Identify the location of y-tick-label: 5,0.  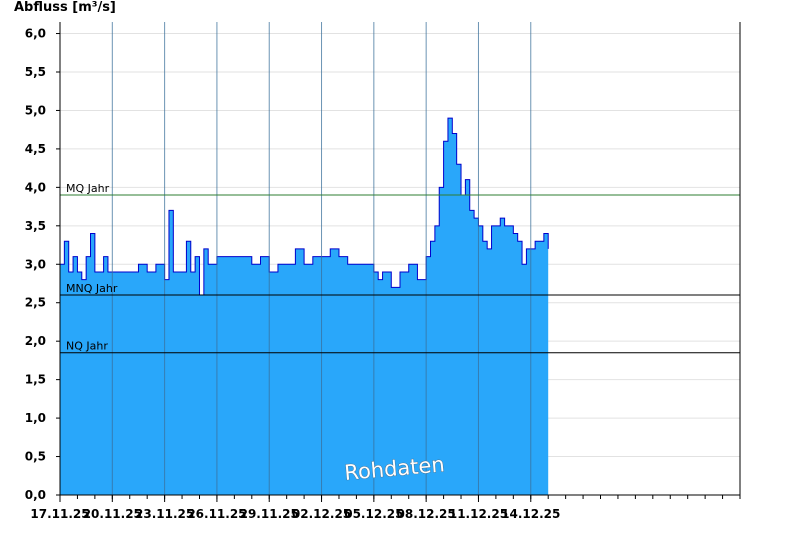
(35, 110).